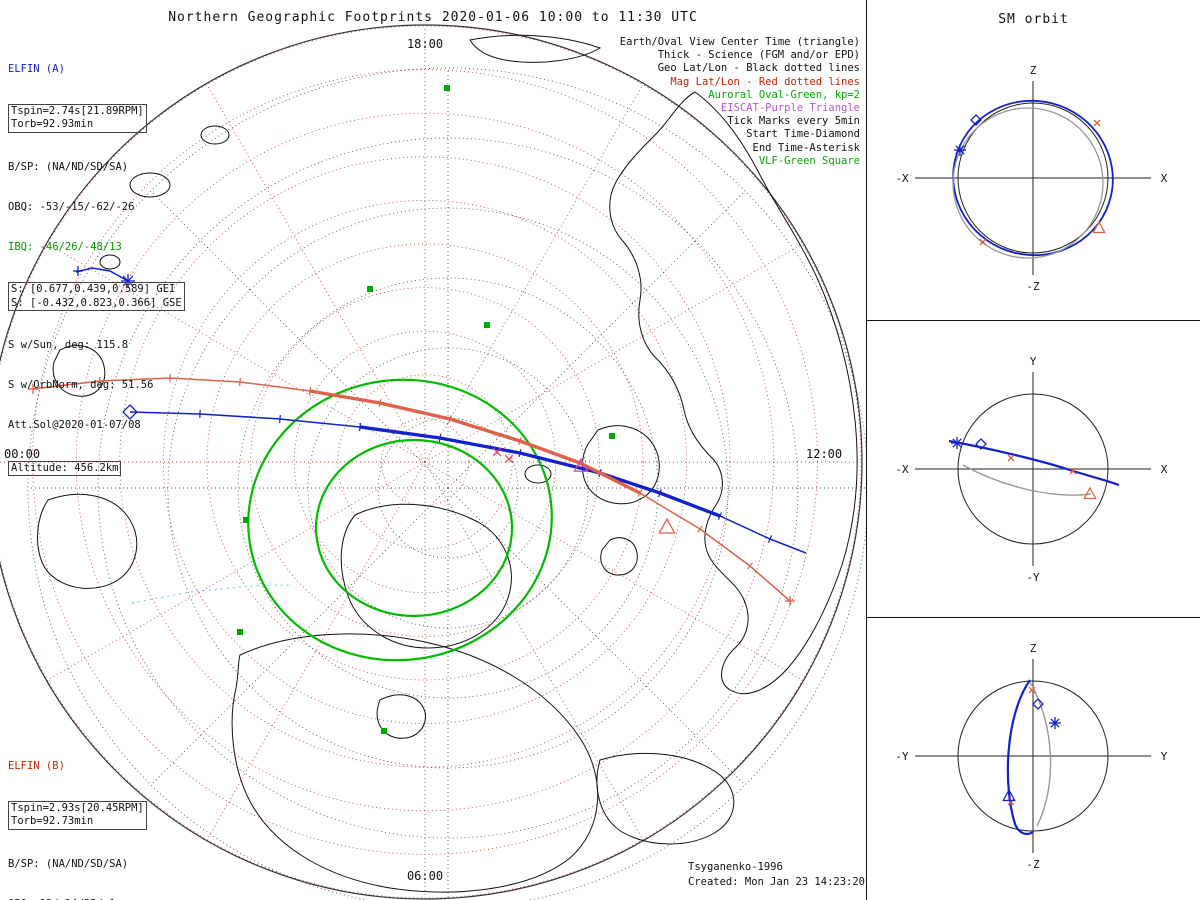 The width and height of the screenshot is (1200, 900). I want to click on elfin-a-end-asterisk, so click(128, 281).